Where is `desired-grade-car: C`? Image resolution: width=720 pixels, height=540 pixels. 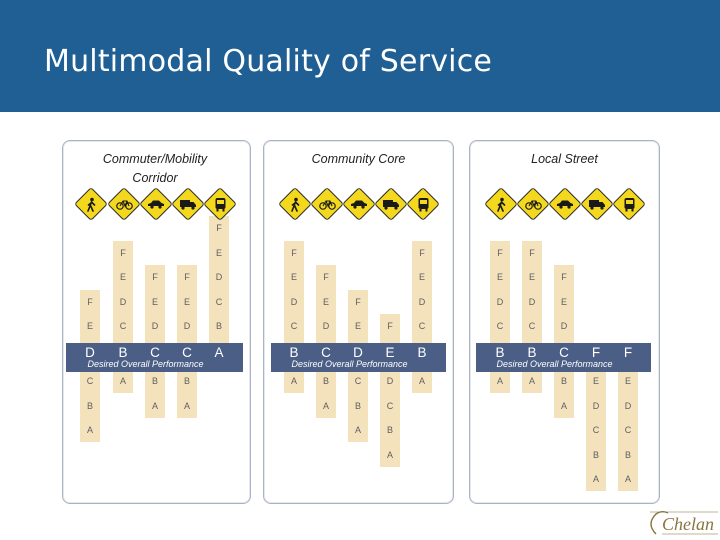
desired-grade-car: C is located at coordinates (564, 352).